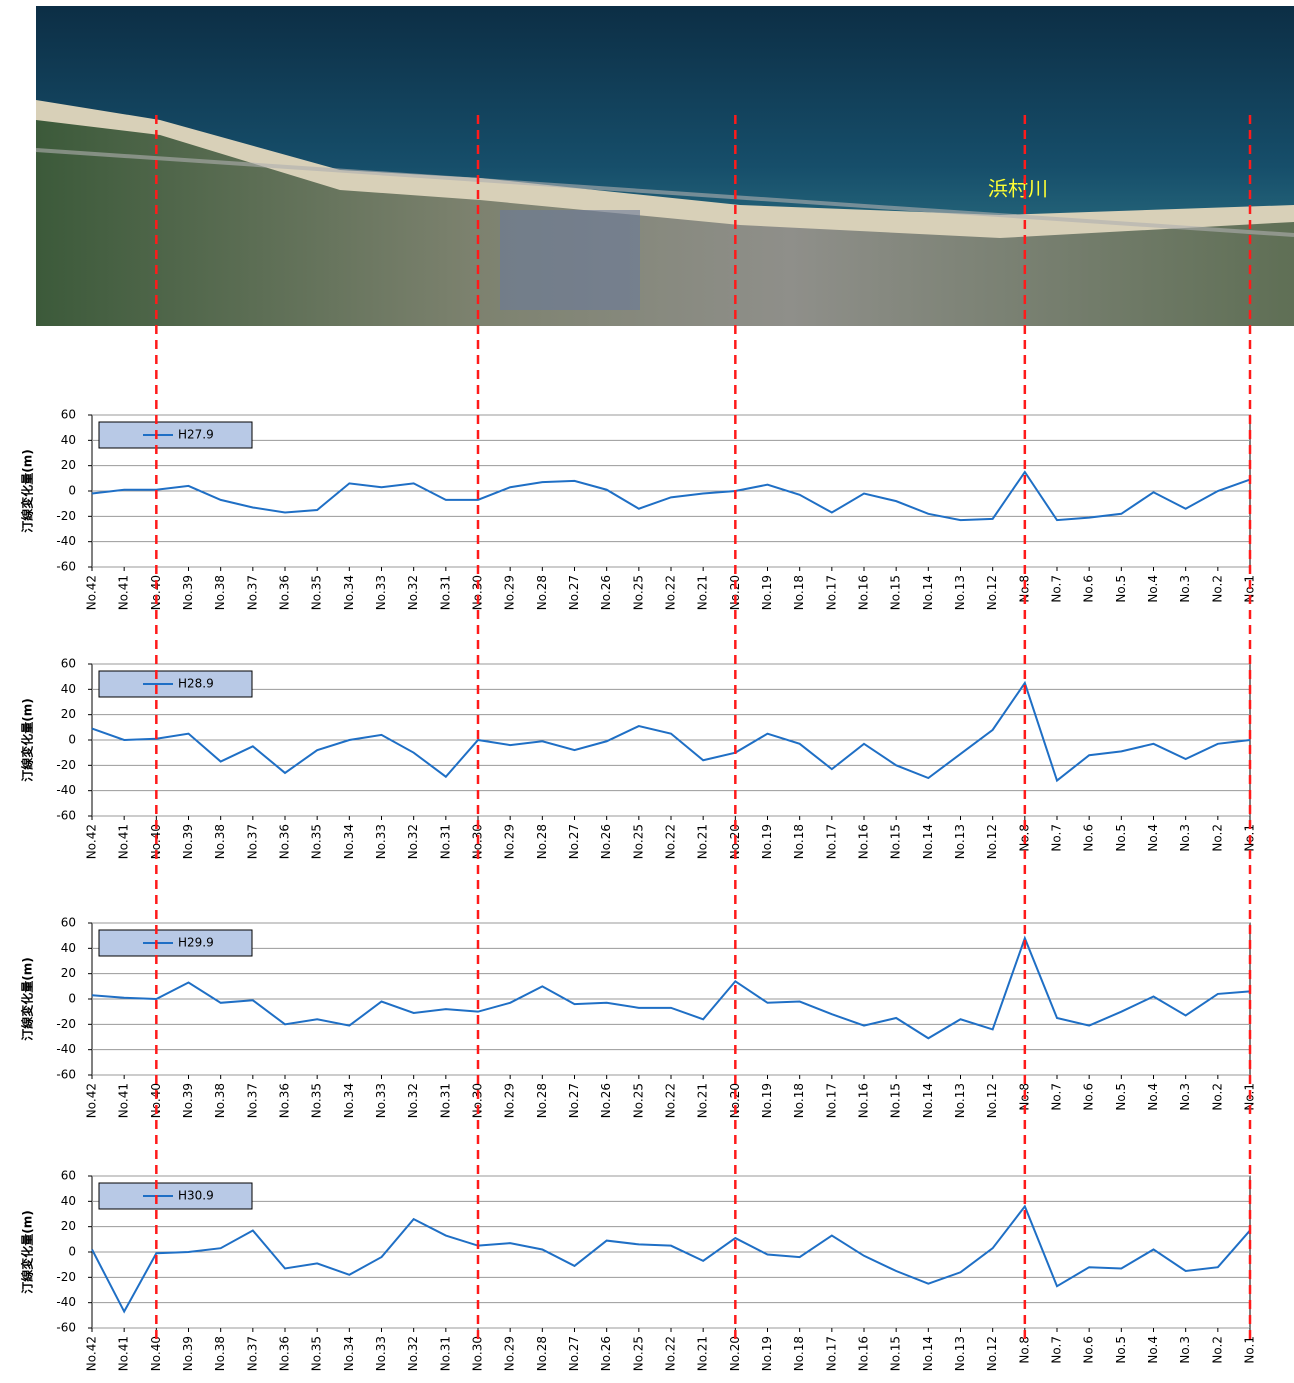 The width and height of the screenshot is (1294, 1383). What do you see at coordinates (252, 1353) in the screenshot?
I see `x-tick-label: No.37` at bounding box center [252, 1353].